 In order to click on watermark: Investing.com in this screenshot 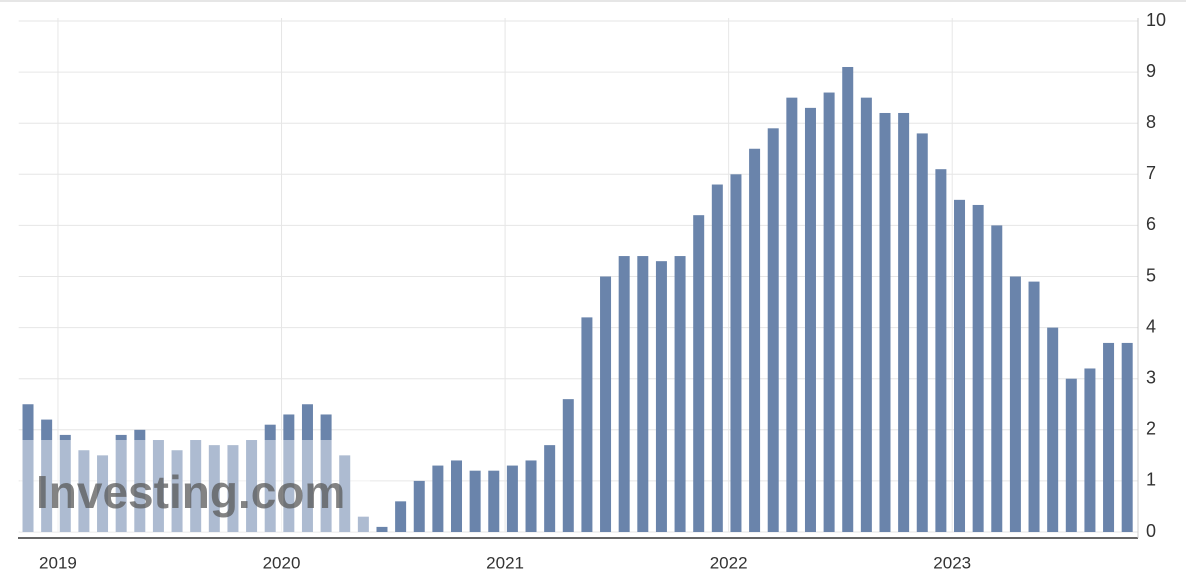, I will do `click(190, 492)`.